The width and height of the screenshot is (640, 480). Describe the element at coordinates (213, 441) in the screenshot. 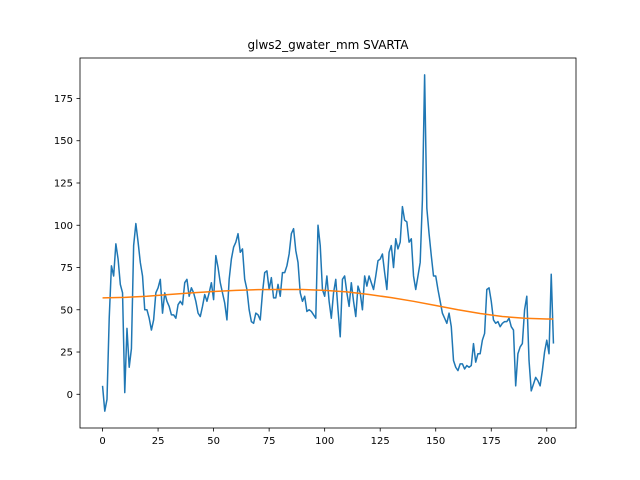

I see `x-tick-label: 50` at that location.